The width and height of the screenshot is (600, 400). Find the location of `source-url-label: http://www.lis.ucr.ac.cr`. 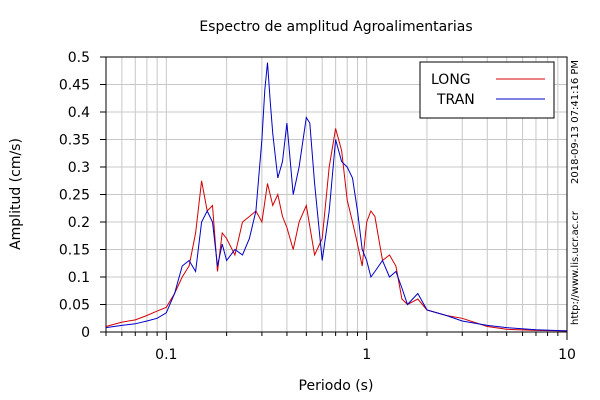

source-url-label: http://www.lis.ucr.ac.cr is located at coordinates (575, 267).